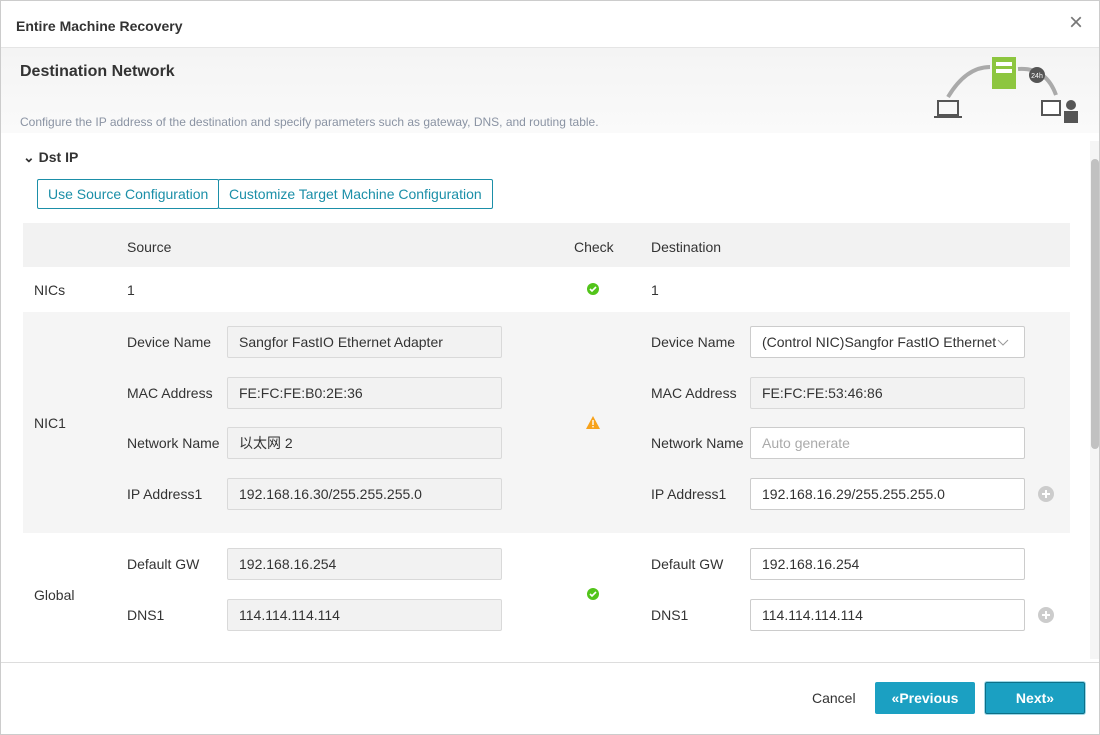 Image resolution: width=1100 pixels, height=735 pixels. I want to click on scrollbar, so click(1094, 400).